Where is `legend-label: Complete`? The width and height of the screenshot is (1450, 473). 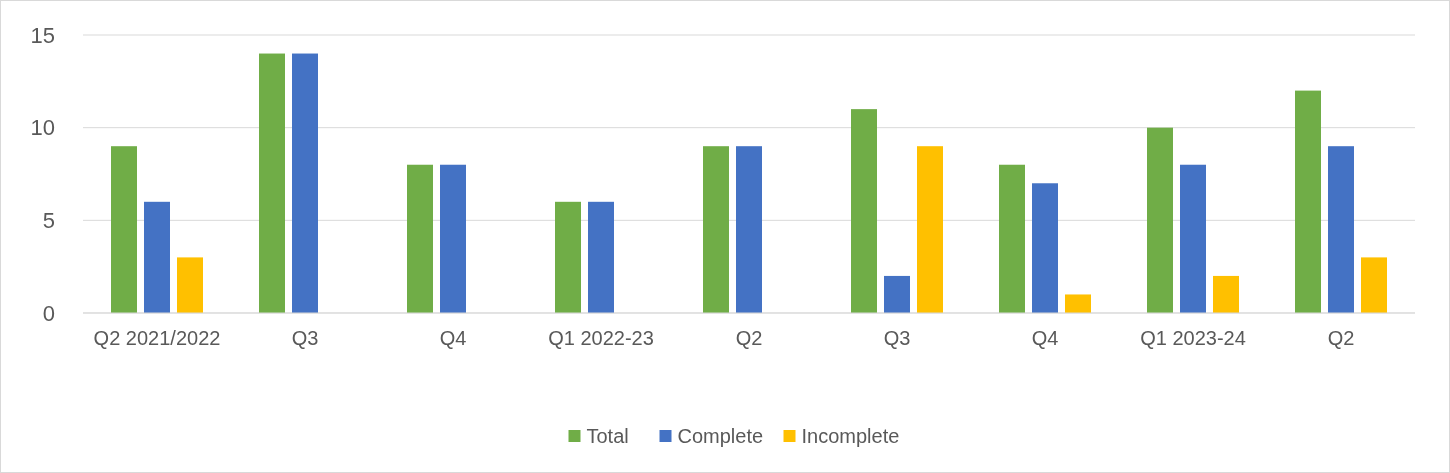
legend-label: Complete is located at coordinates (720, 436).